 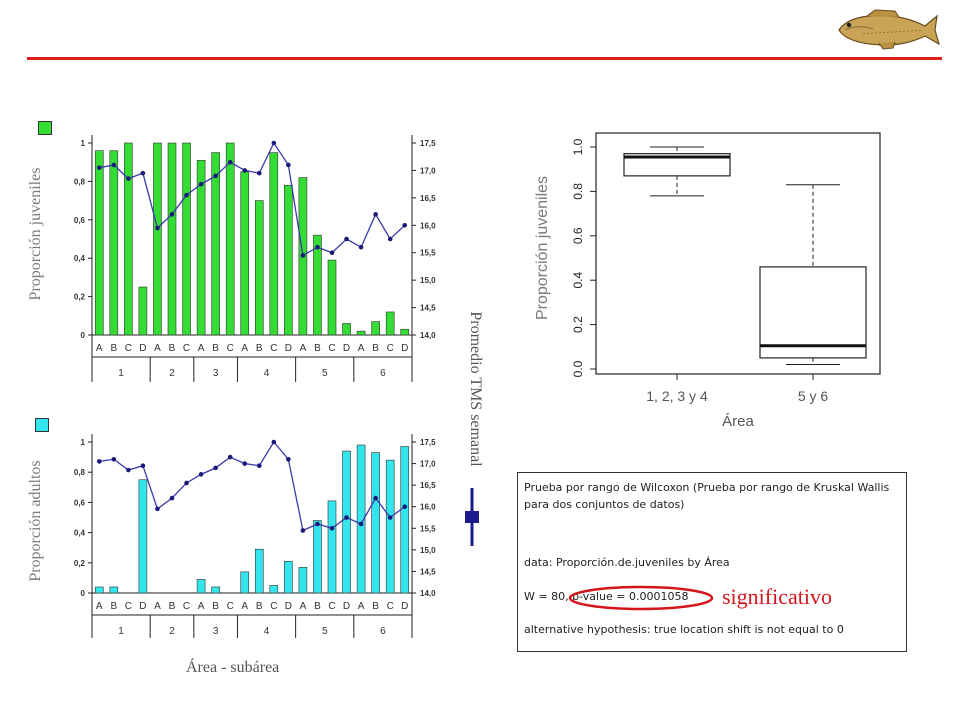 What do you see at coordinates (641, 598) in the screenshot?
I see `pvalue-highlight-ellipse` at bounding box center [641, 598].